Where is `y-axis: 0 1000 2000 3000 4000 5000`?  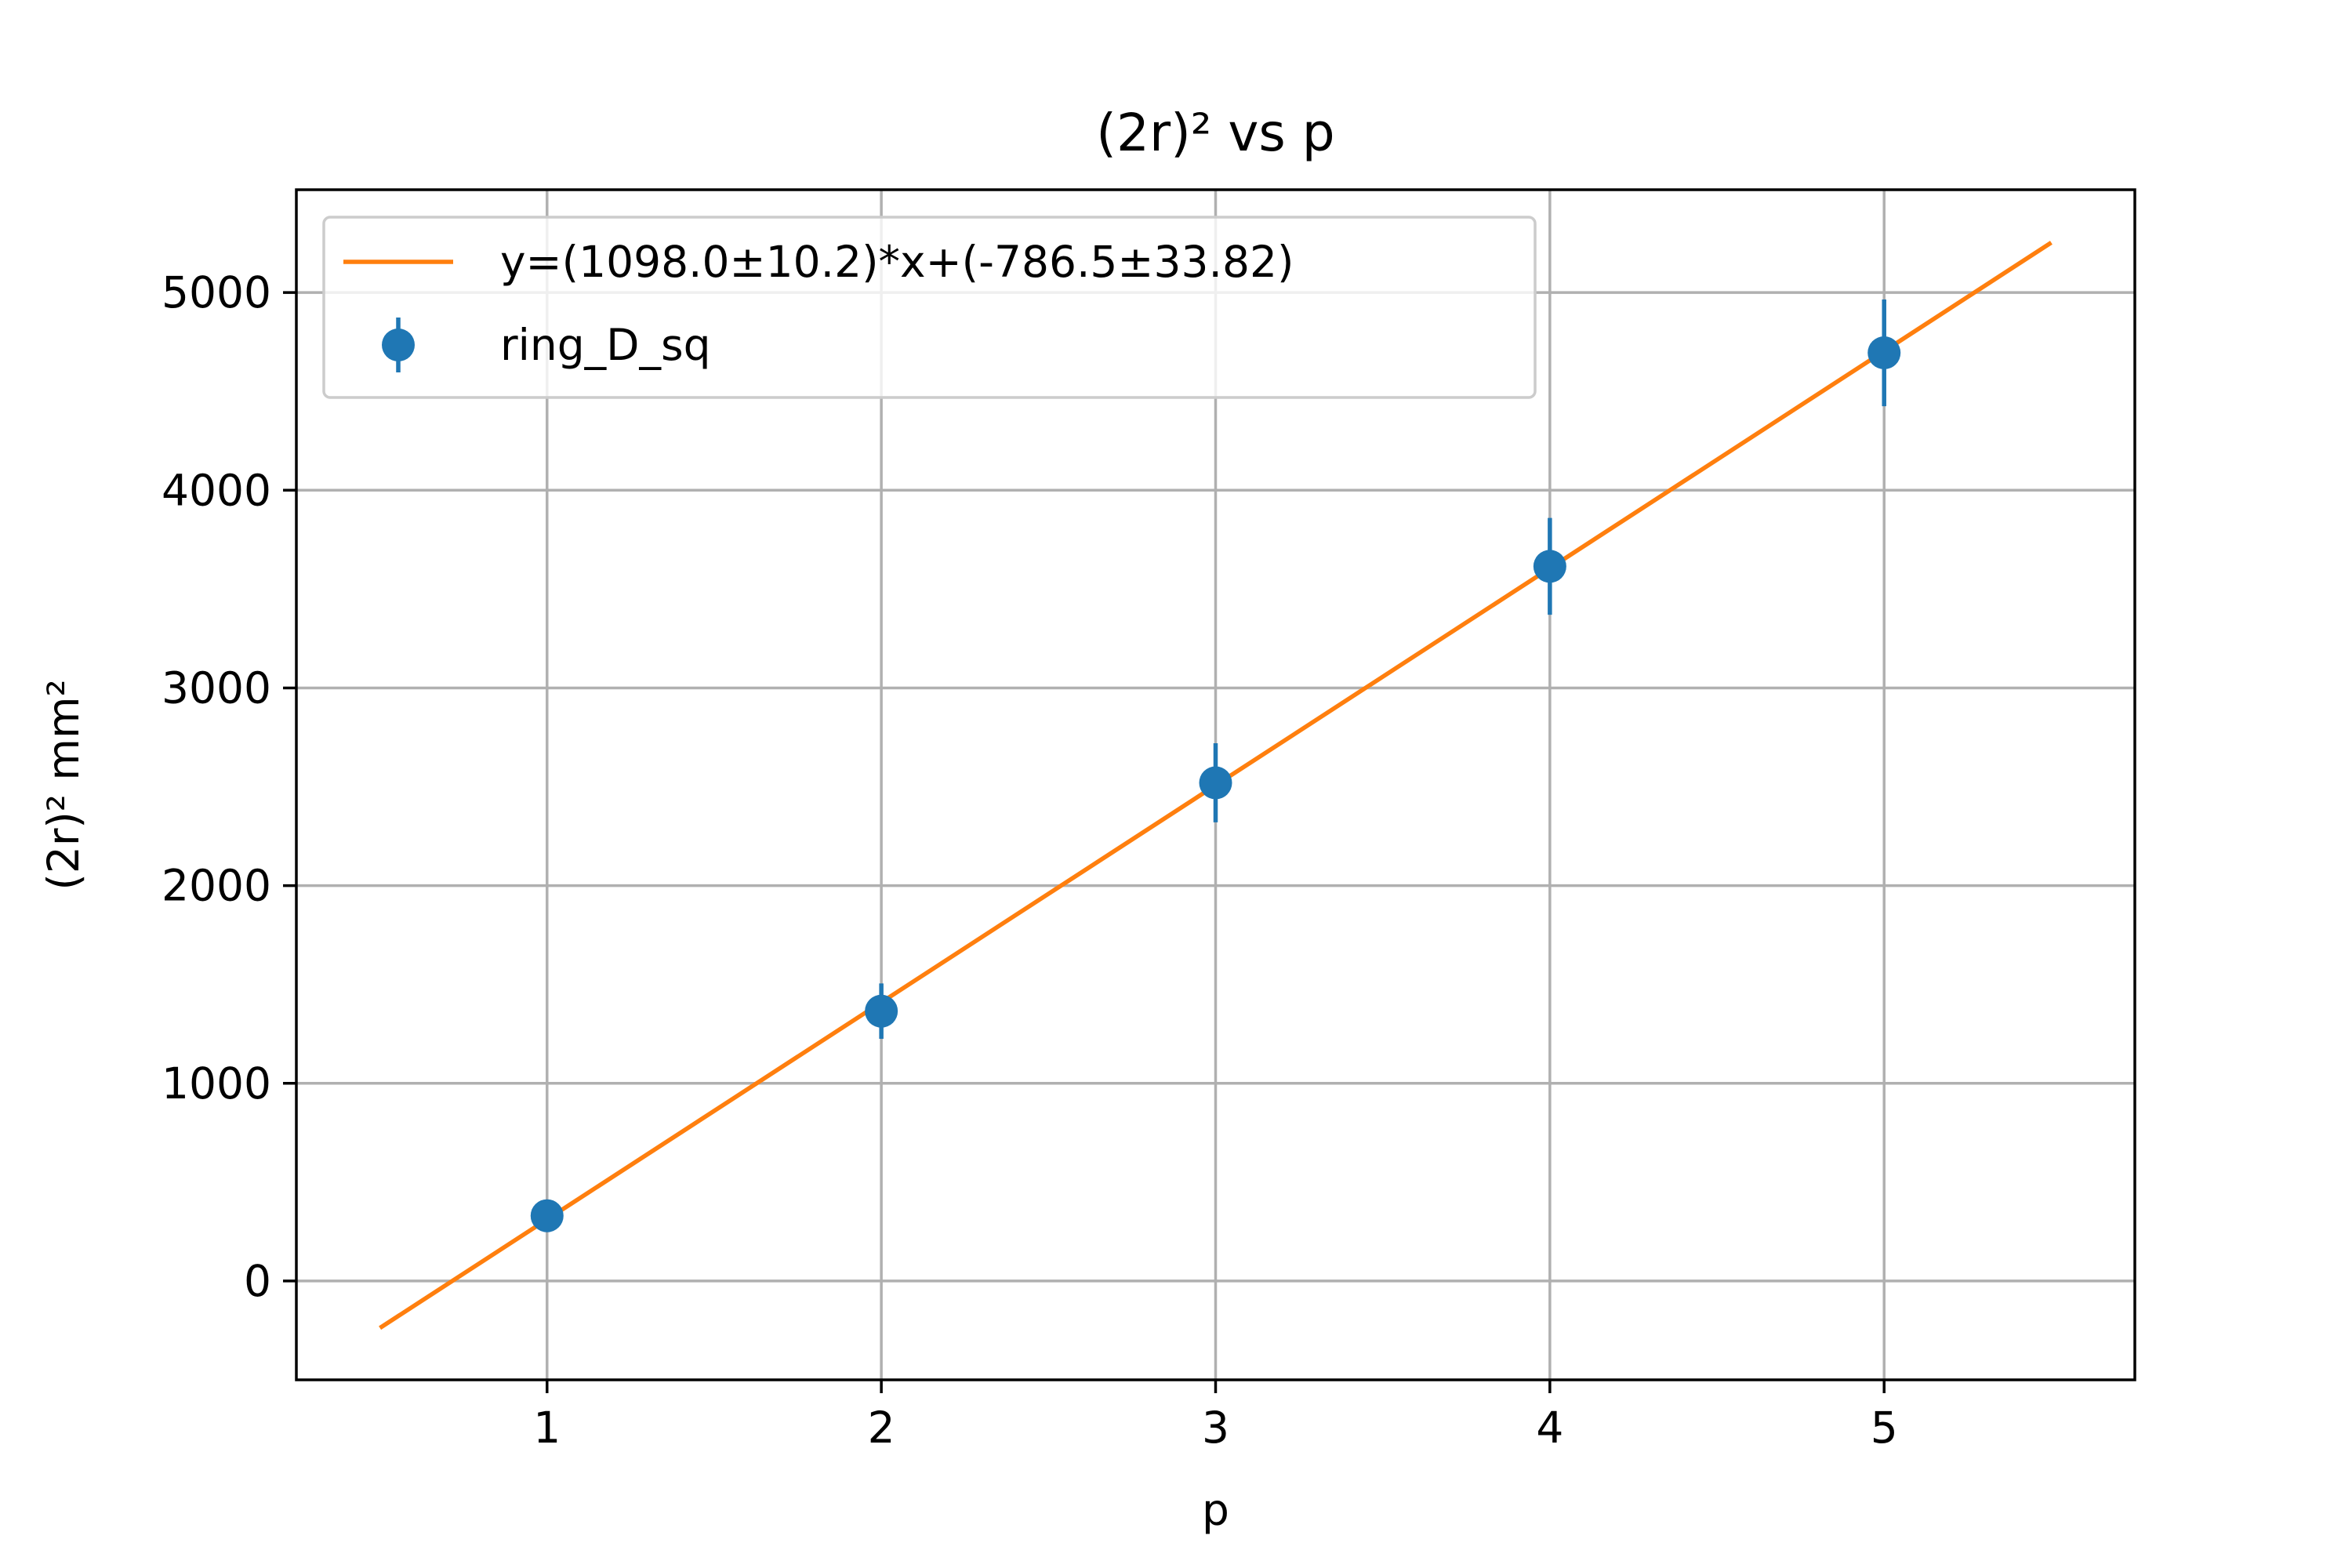
y-axis: 0 1000 2000 3000 4000 5000 is located at coordinates (229, 786).